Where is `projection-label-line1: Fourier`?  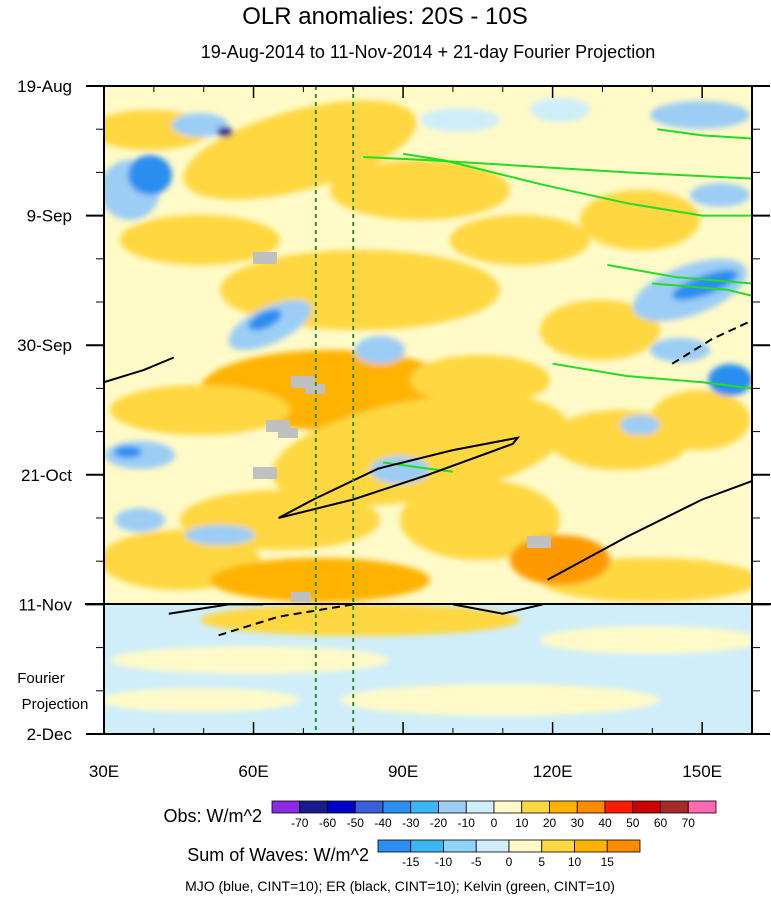
projection-label-line1: Fourier is located at coordinates (41, 678).